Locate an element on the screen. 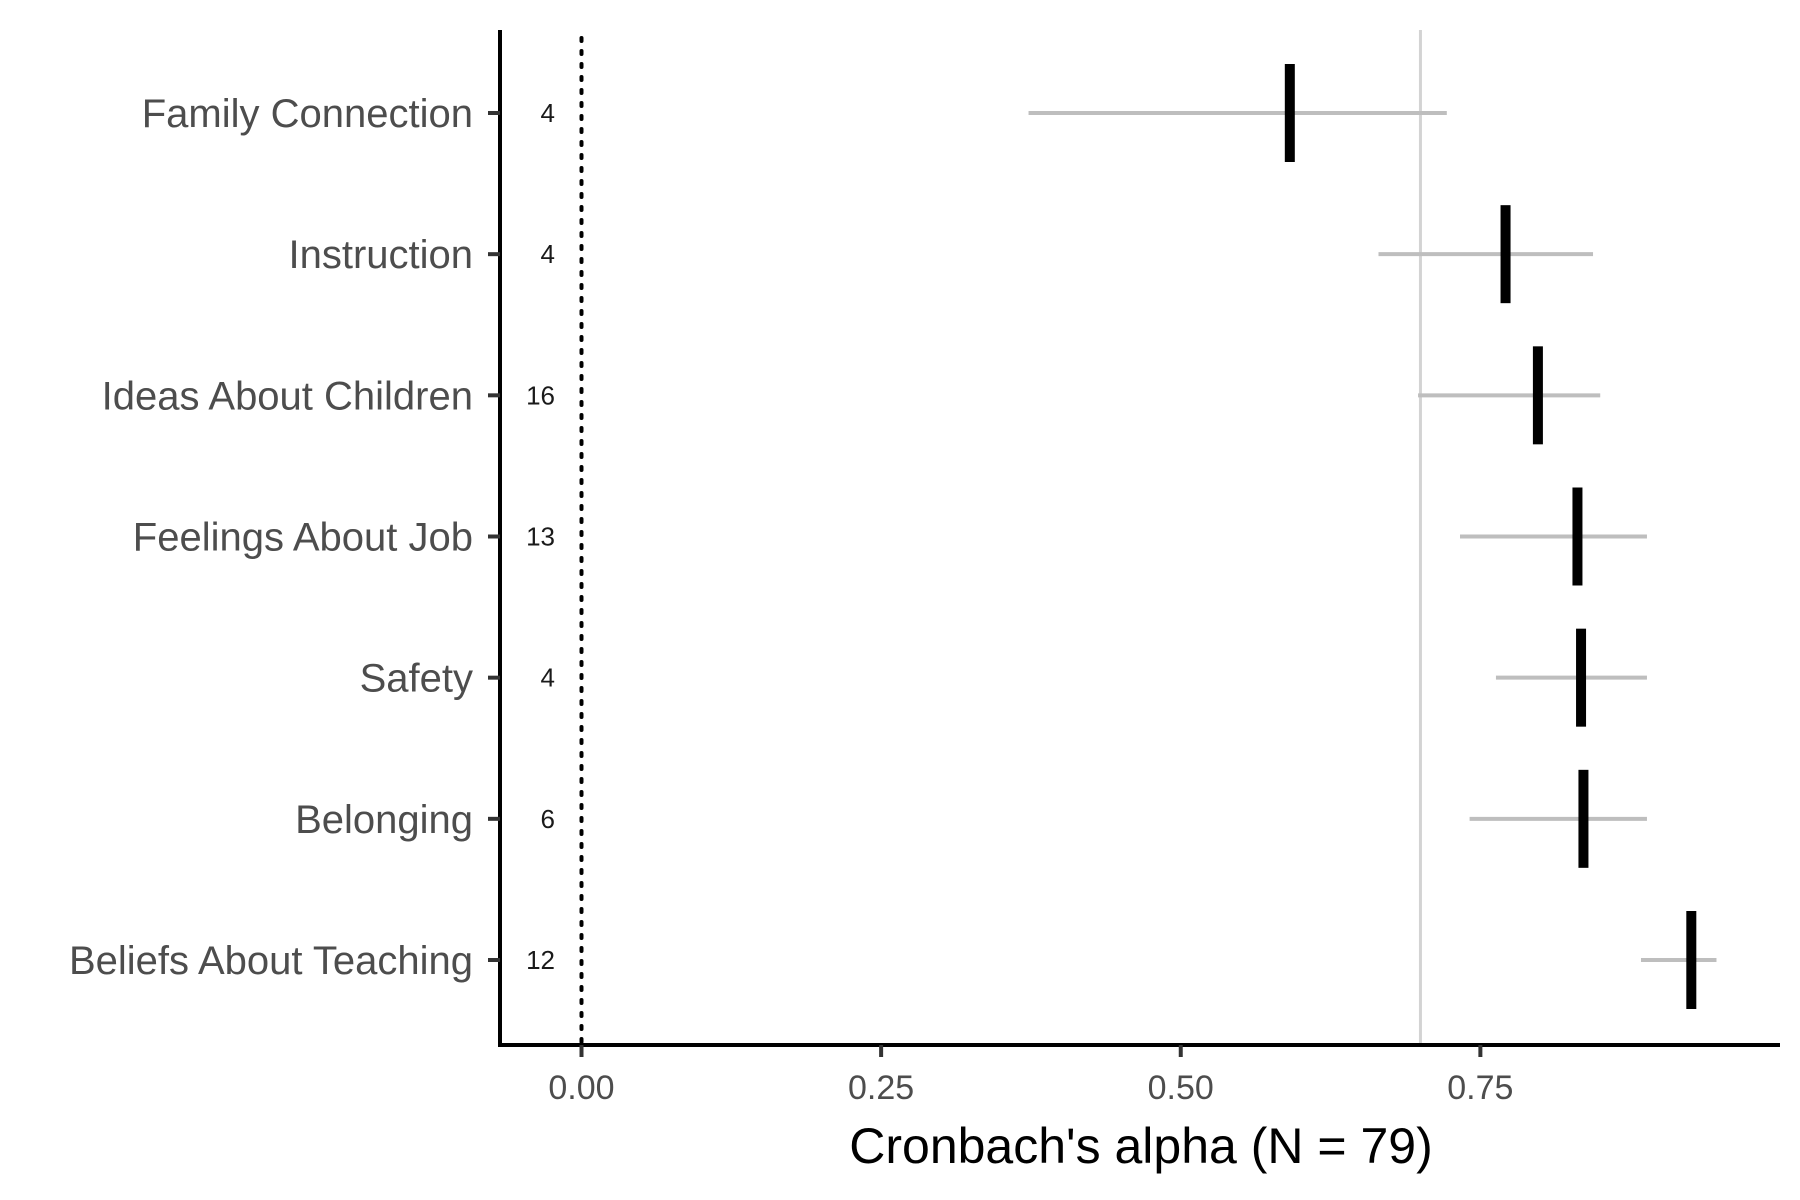 The image size is (1800, 1200). x-tick-label: 0.00 is located at coordinates (581, 1088).